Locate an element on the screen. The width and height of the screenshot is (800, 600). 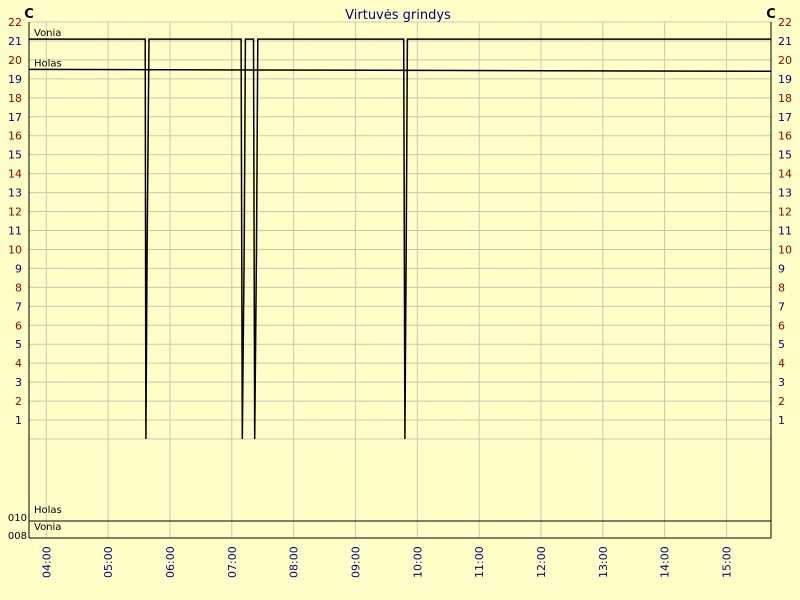
left-unit-label: C is located at coordinates (29, 14).